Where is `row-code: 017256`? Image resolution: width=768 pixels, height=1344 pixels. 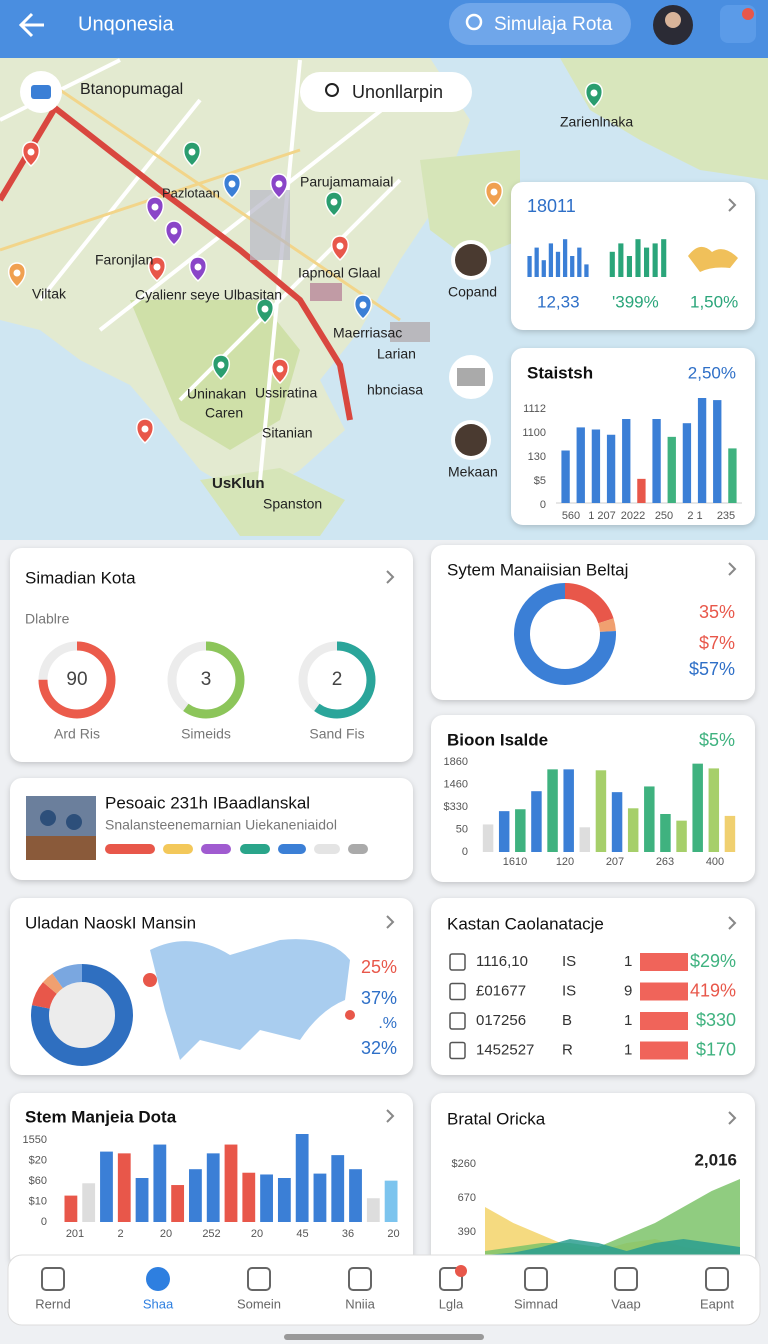 row-code: 017256 is located at coordinates (501, 1020).